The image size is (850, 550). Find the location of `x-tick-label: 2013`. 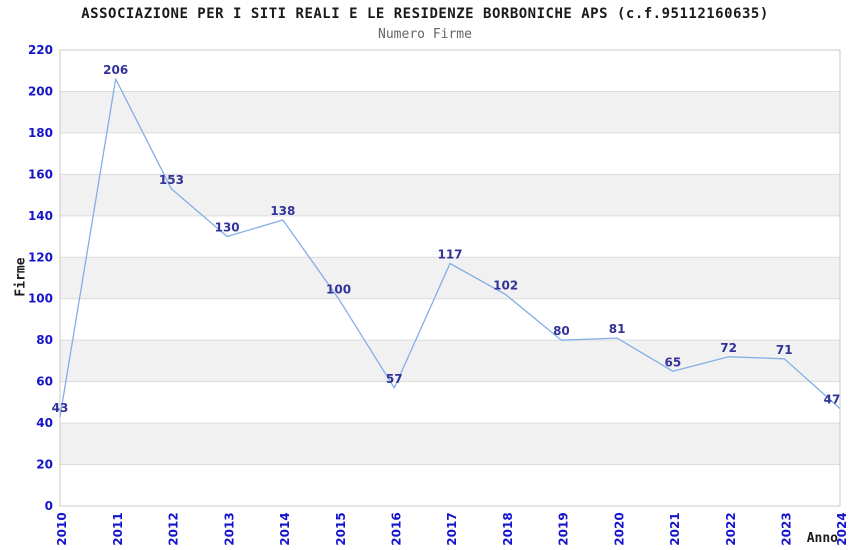

x-tick-label: 2013 is located at coordinates (229, 528).